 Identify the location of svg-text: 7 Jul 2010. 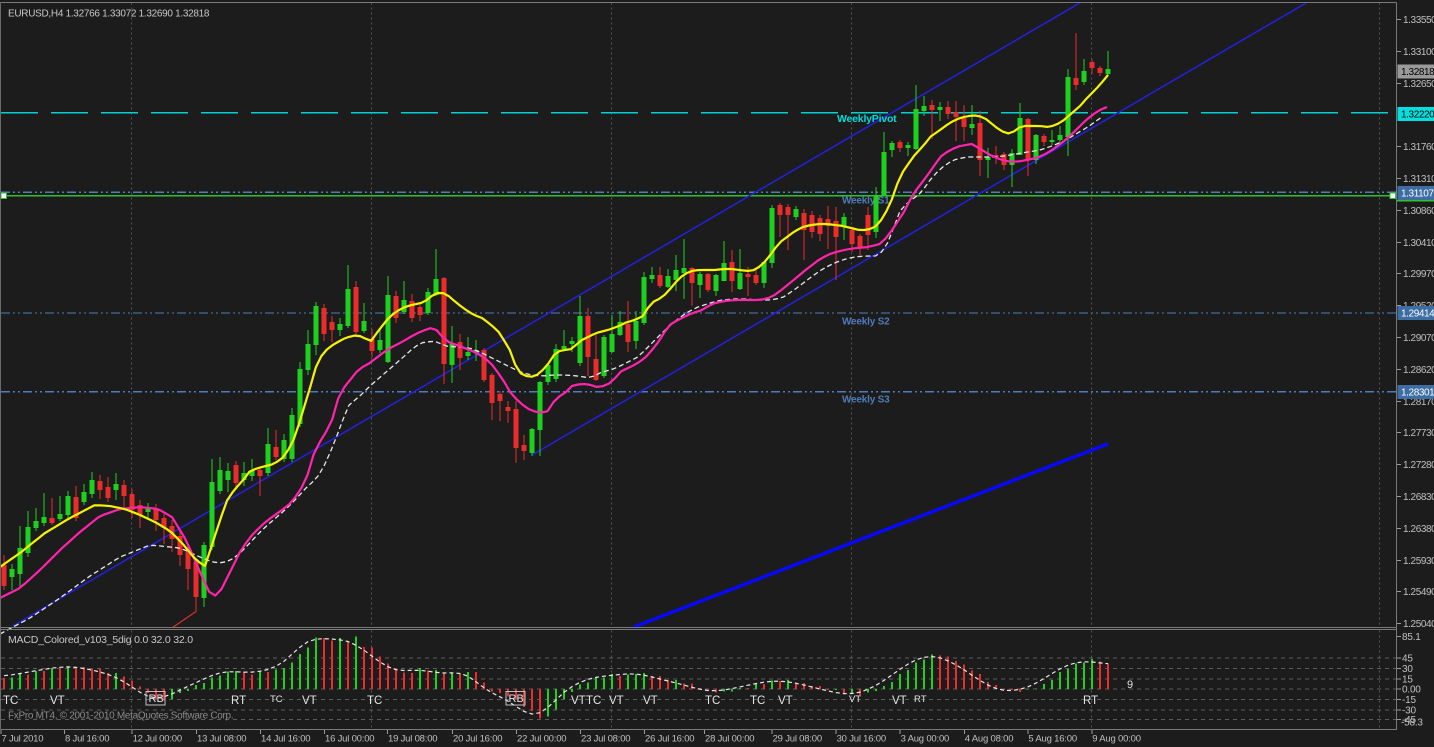
(23, 739).